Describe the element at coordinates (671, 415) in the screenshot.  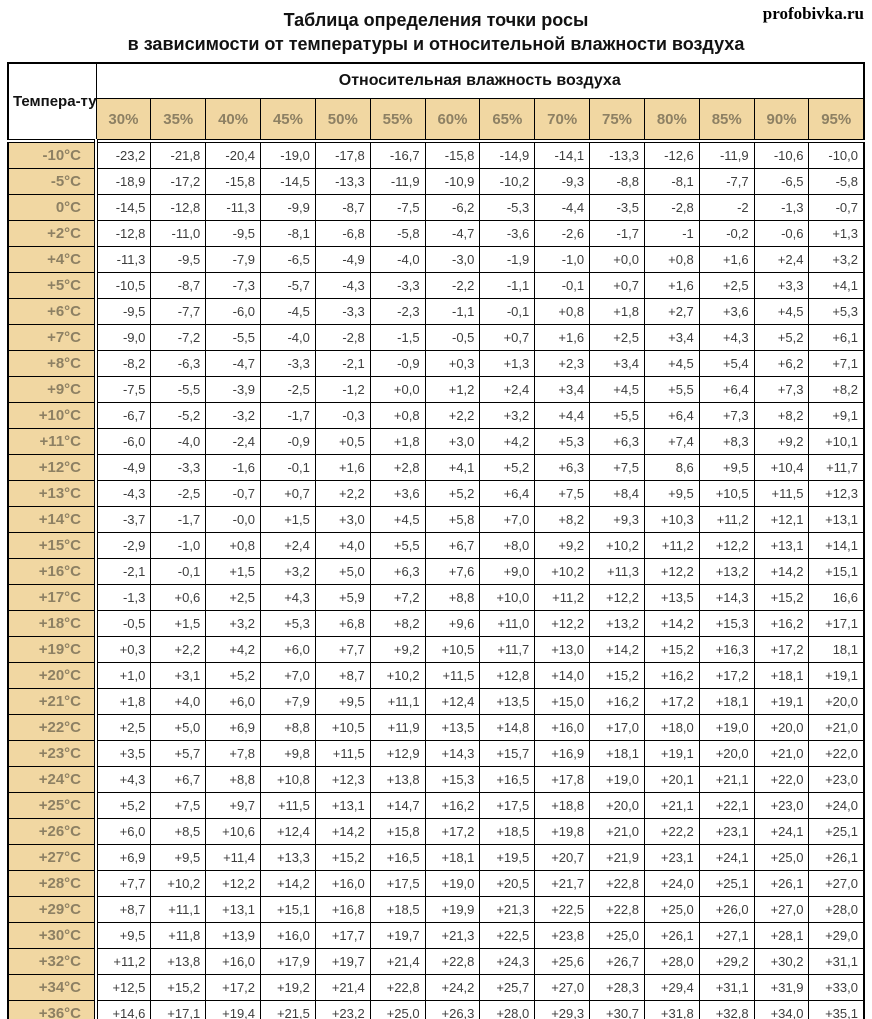
I see `dew-point-cell: +6,4` at that location.